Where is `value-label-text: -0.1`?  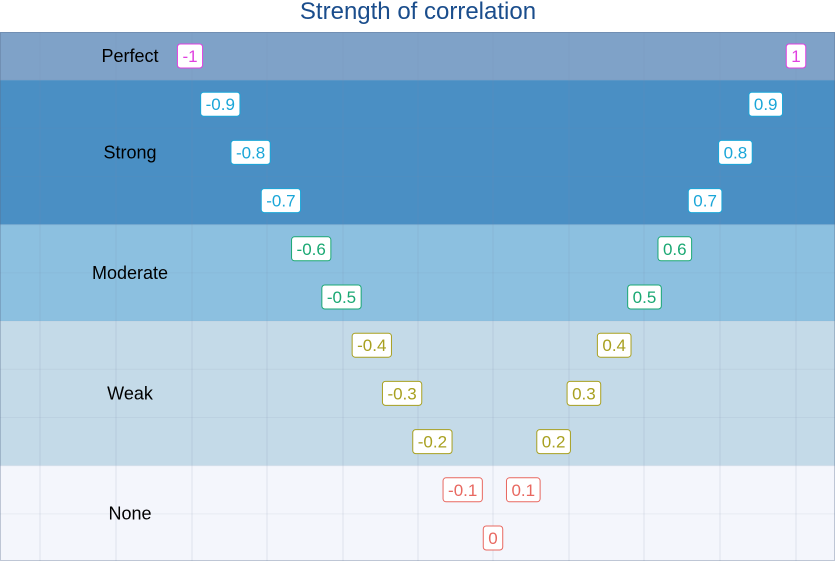
value-label-text: -0.1 is located at coordinates (462, 490).